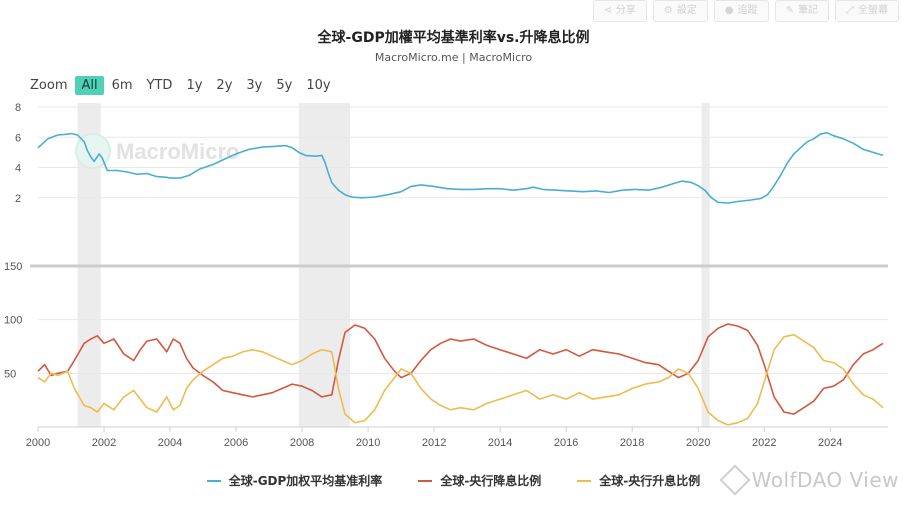  I want to click on settings-button: ⚙ 設定, so click(680, 11).